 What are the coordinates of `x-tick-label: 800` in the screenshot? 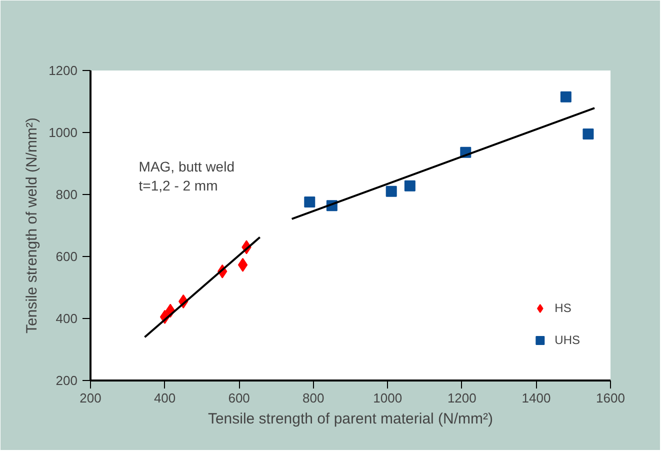 It's located at (313, 398).